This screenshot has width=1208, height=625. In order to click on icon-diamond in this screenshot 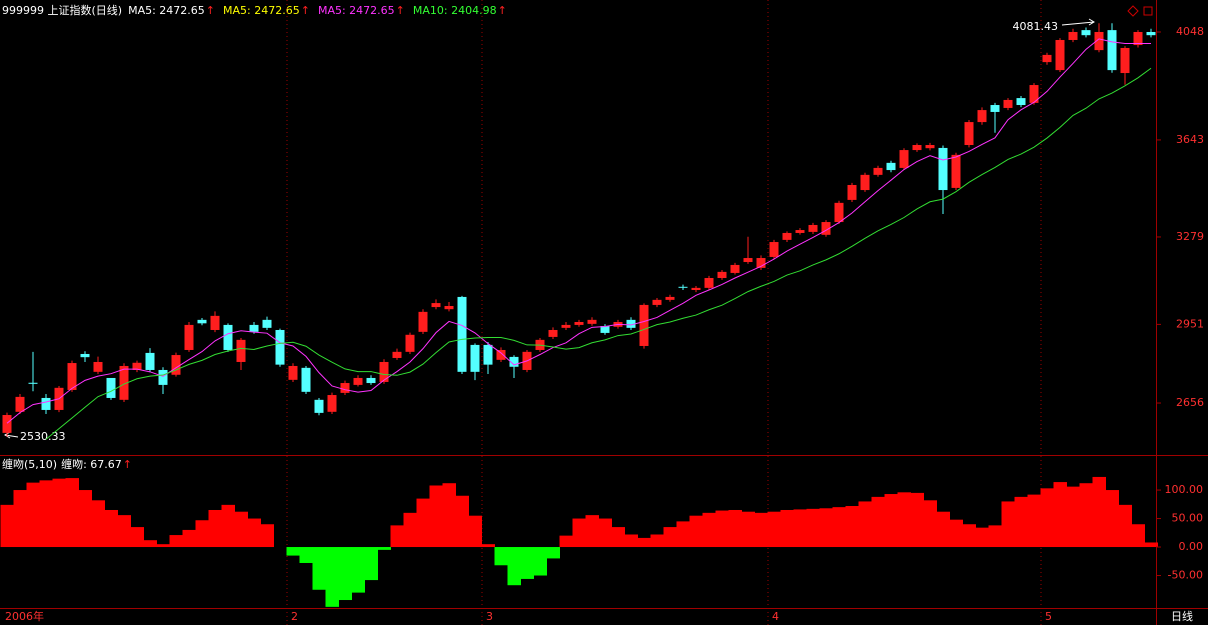, I will do `click(1133, 11)`.